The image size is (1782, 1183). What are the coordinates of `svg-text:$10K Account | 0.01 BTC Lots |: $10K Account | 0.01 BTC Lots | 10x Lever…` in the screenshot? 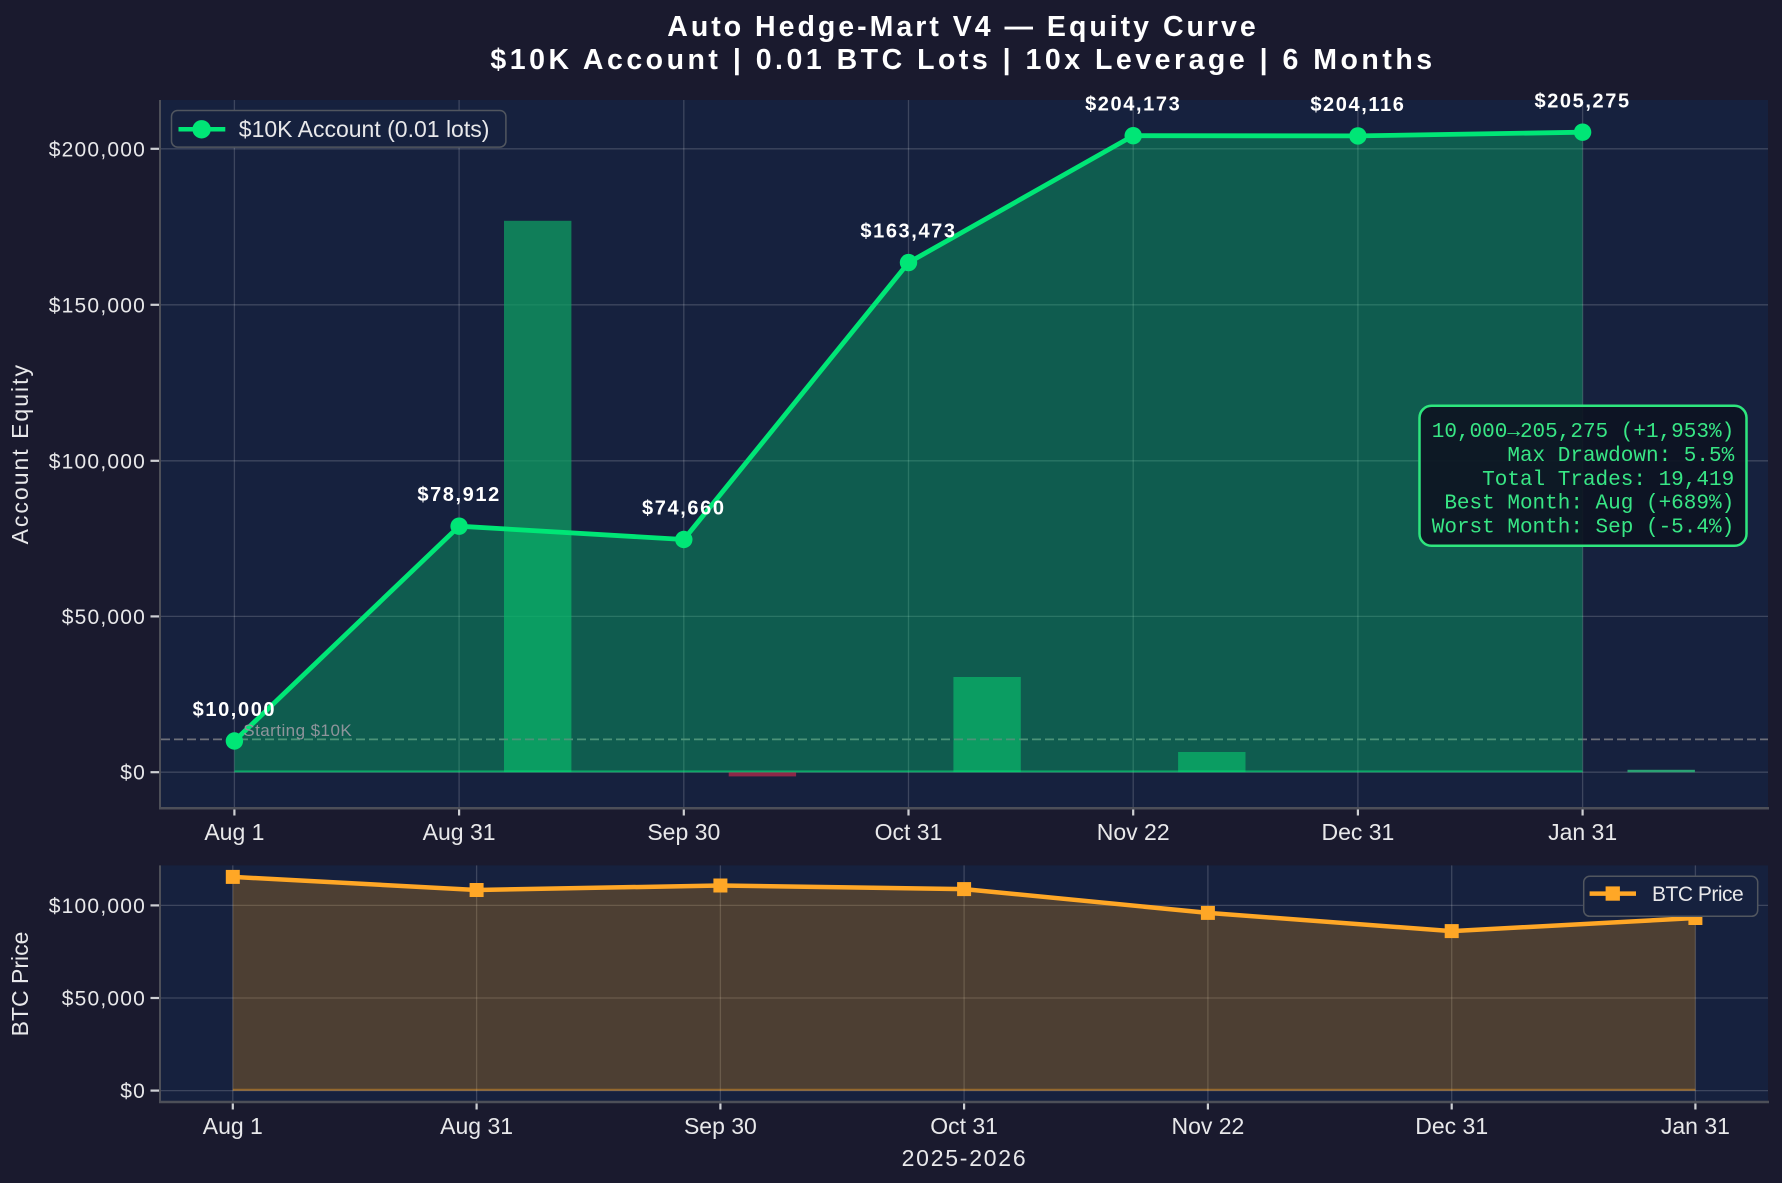 It's located at (962, 60).